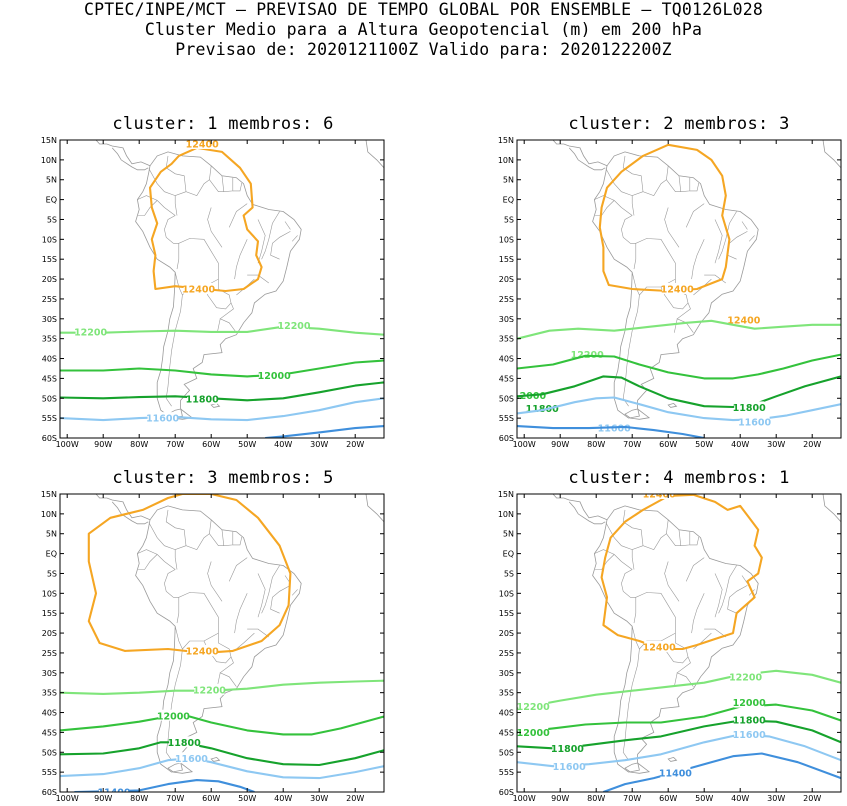 This screenshot has height=806, width=847. What do you see at coordinates (740, 444) in the screenshot?
I see `lon-label: 40W` at bounding box center [740, 444].